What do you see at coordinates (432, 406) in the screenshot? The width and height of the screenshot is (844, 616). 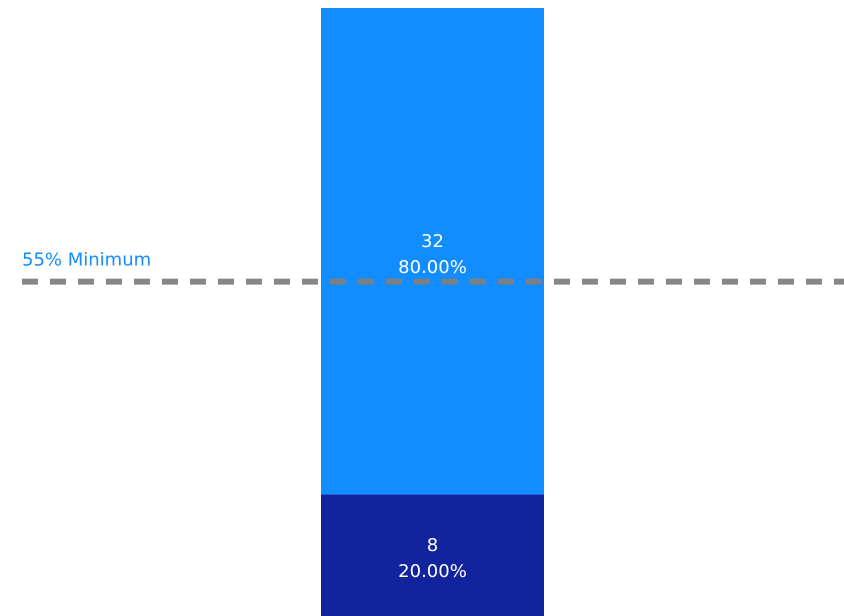 I see `data-label-group: 8 20.00% 32 80.00%` at bounding box center [432, 406].